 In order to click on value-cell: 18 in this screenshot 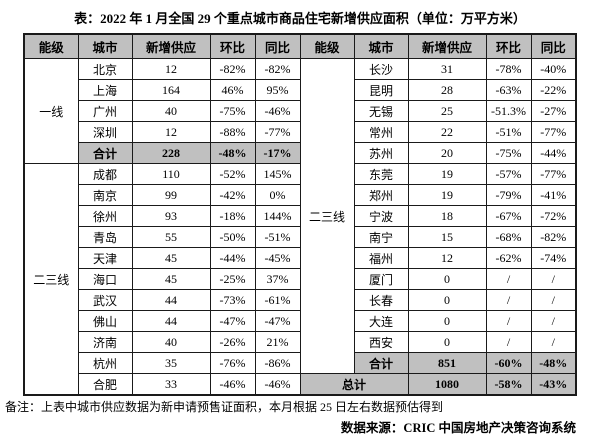, I will do `click(447, 216)`.